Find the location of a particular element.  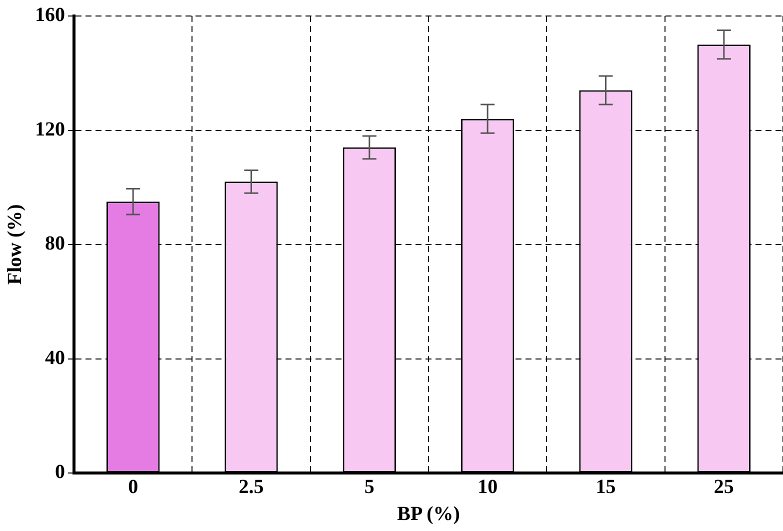

x-tick-label: 25 is located at coordinates (724, 487).